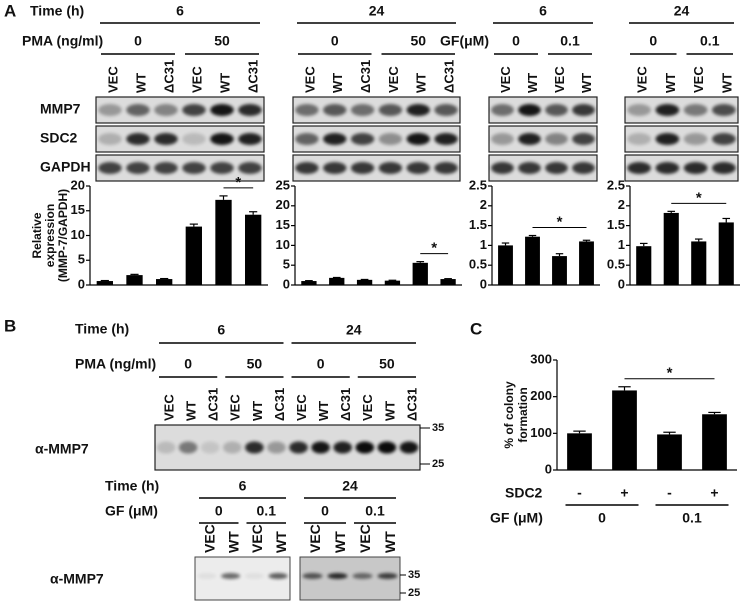  I want to click on y-tick-label: 0.5, so click(478, 264).